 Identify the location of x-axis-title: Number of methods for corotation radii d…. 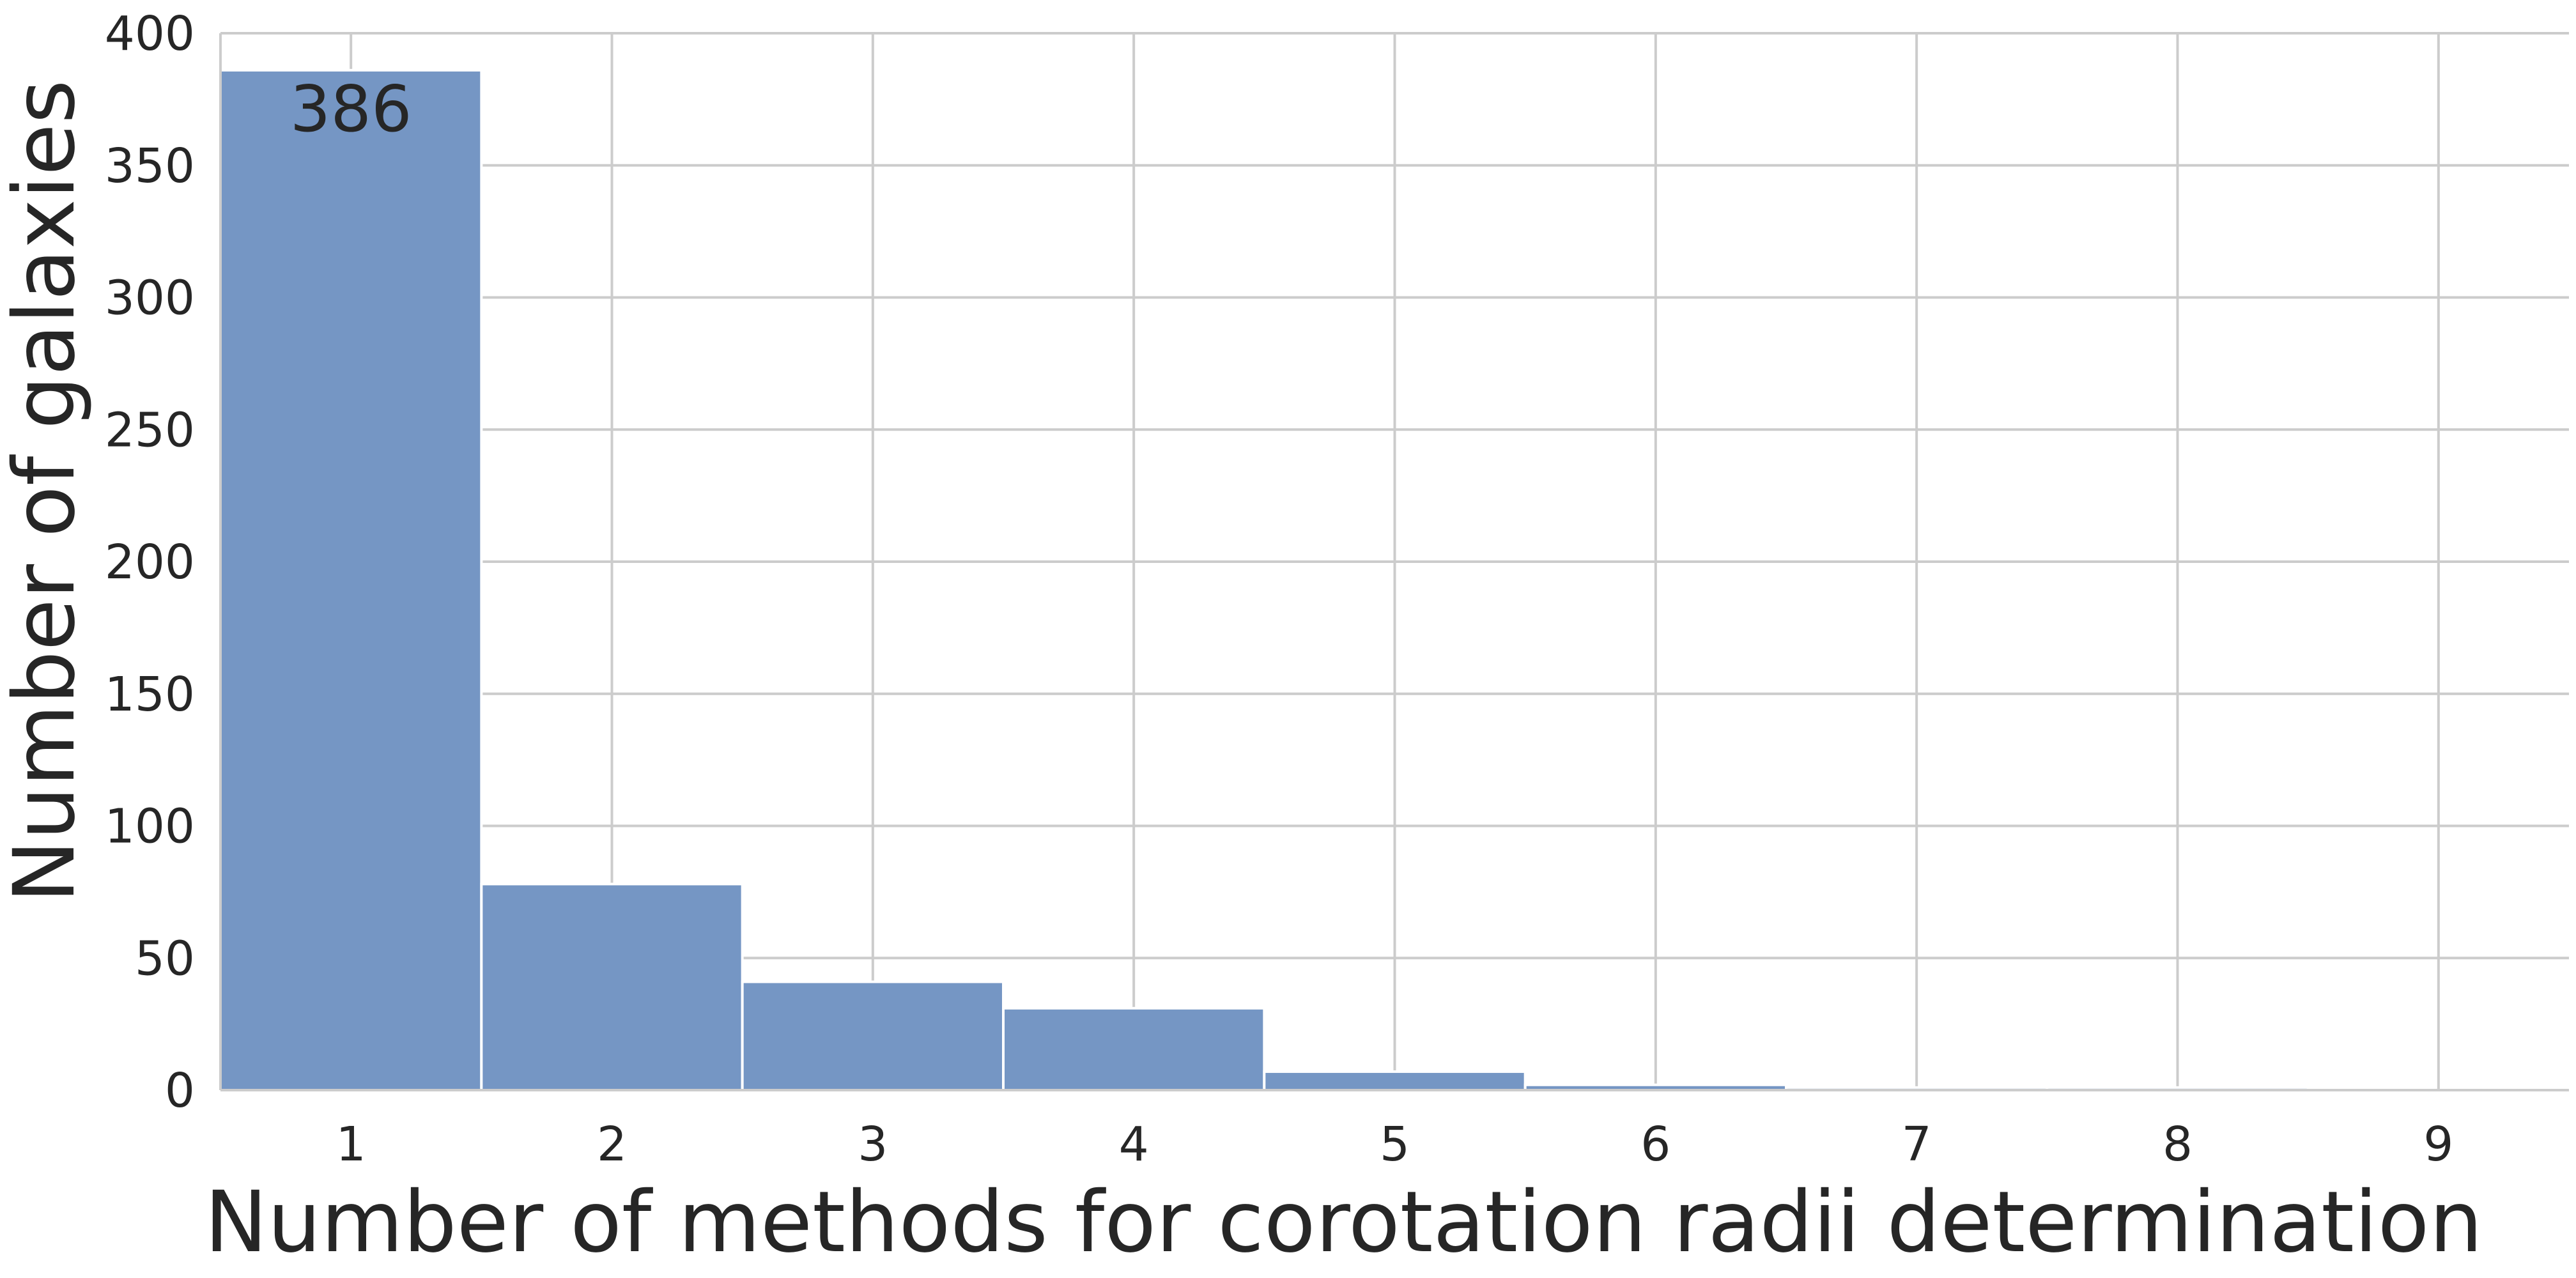
(1343, 1222).